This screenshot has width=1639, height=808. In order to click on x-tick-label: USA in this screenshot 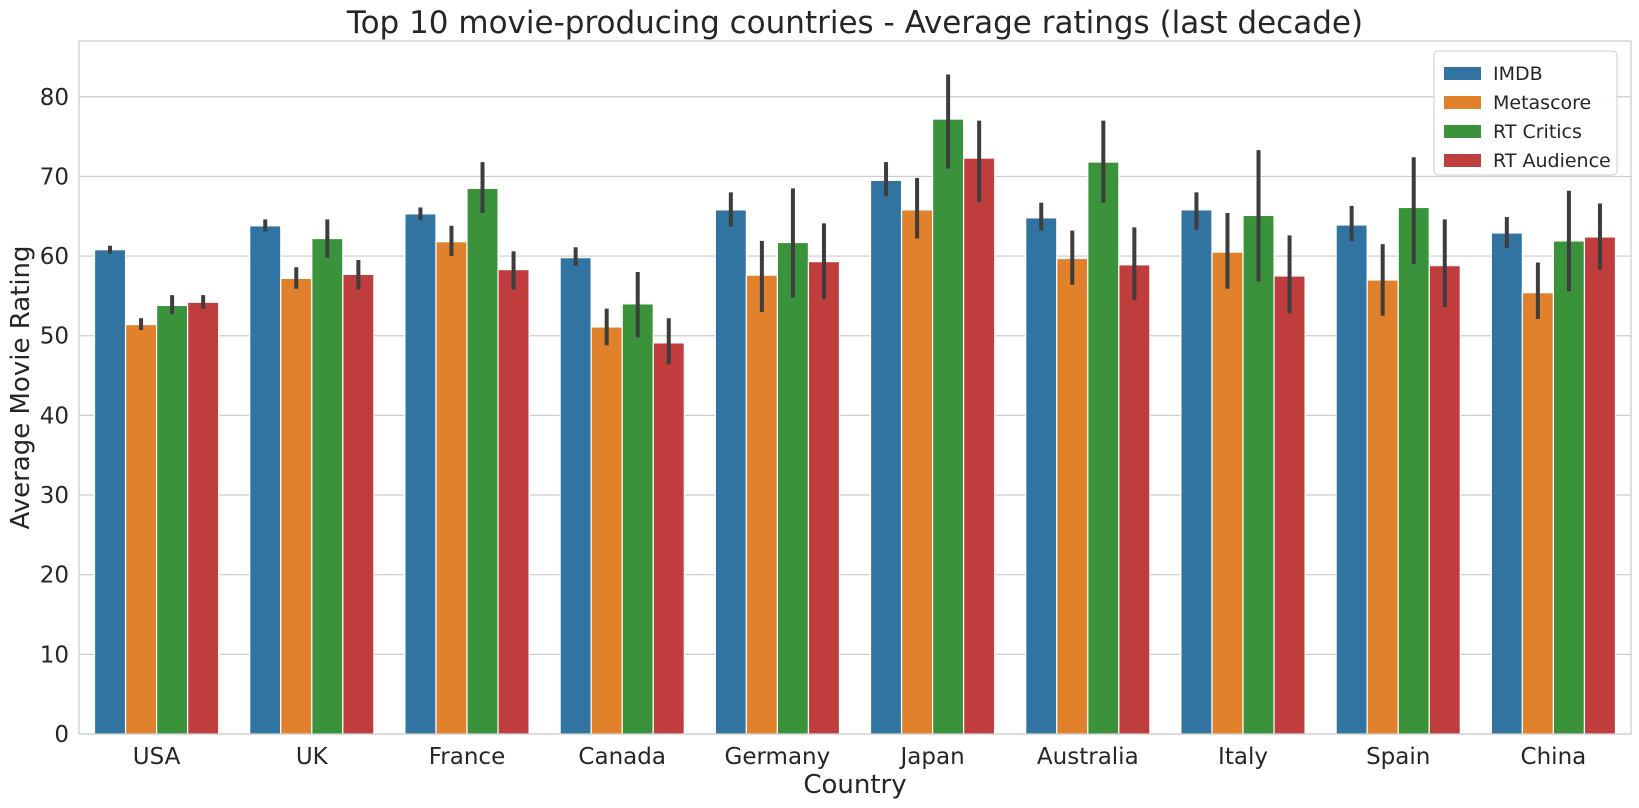, I will do `click(157, 757)`.